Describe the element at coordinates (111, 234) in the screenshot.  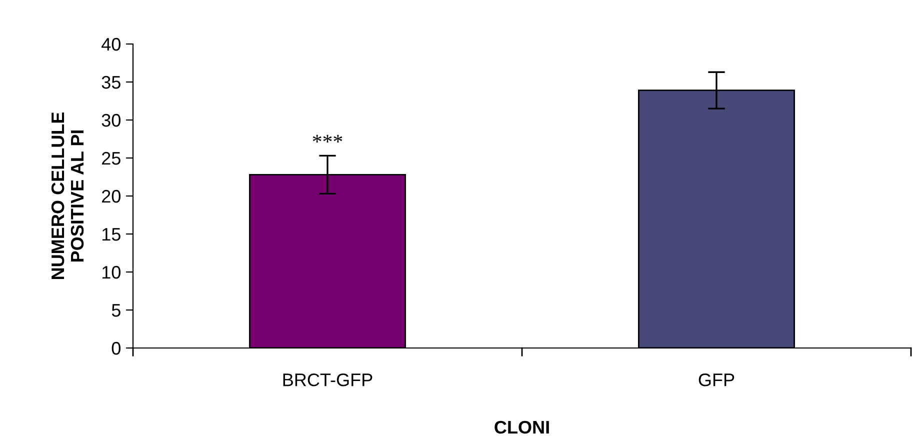
I see `y-tick-label: 15` at that location.